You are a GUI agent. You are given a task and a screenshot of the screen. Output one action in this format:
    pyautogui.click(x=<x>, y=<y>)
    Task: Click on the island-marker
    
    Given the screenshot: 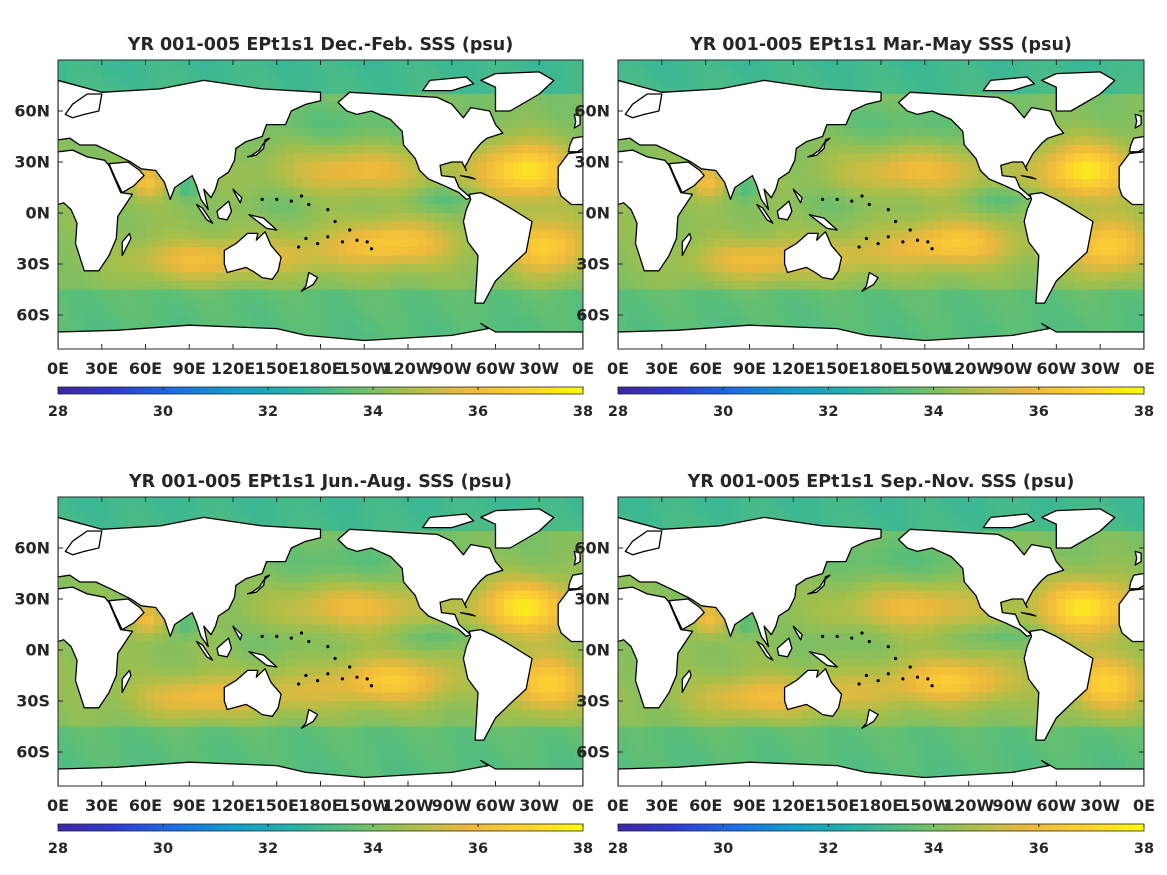 What is the action you would take?
    pyautogui.click(x=277, y=199)
    